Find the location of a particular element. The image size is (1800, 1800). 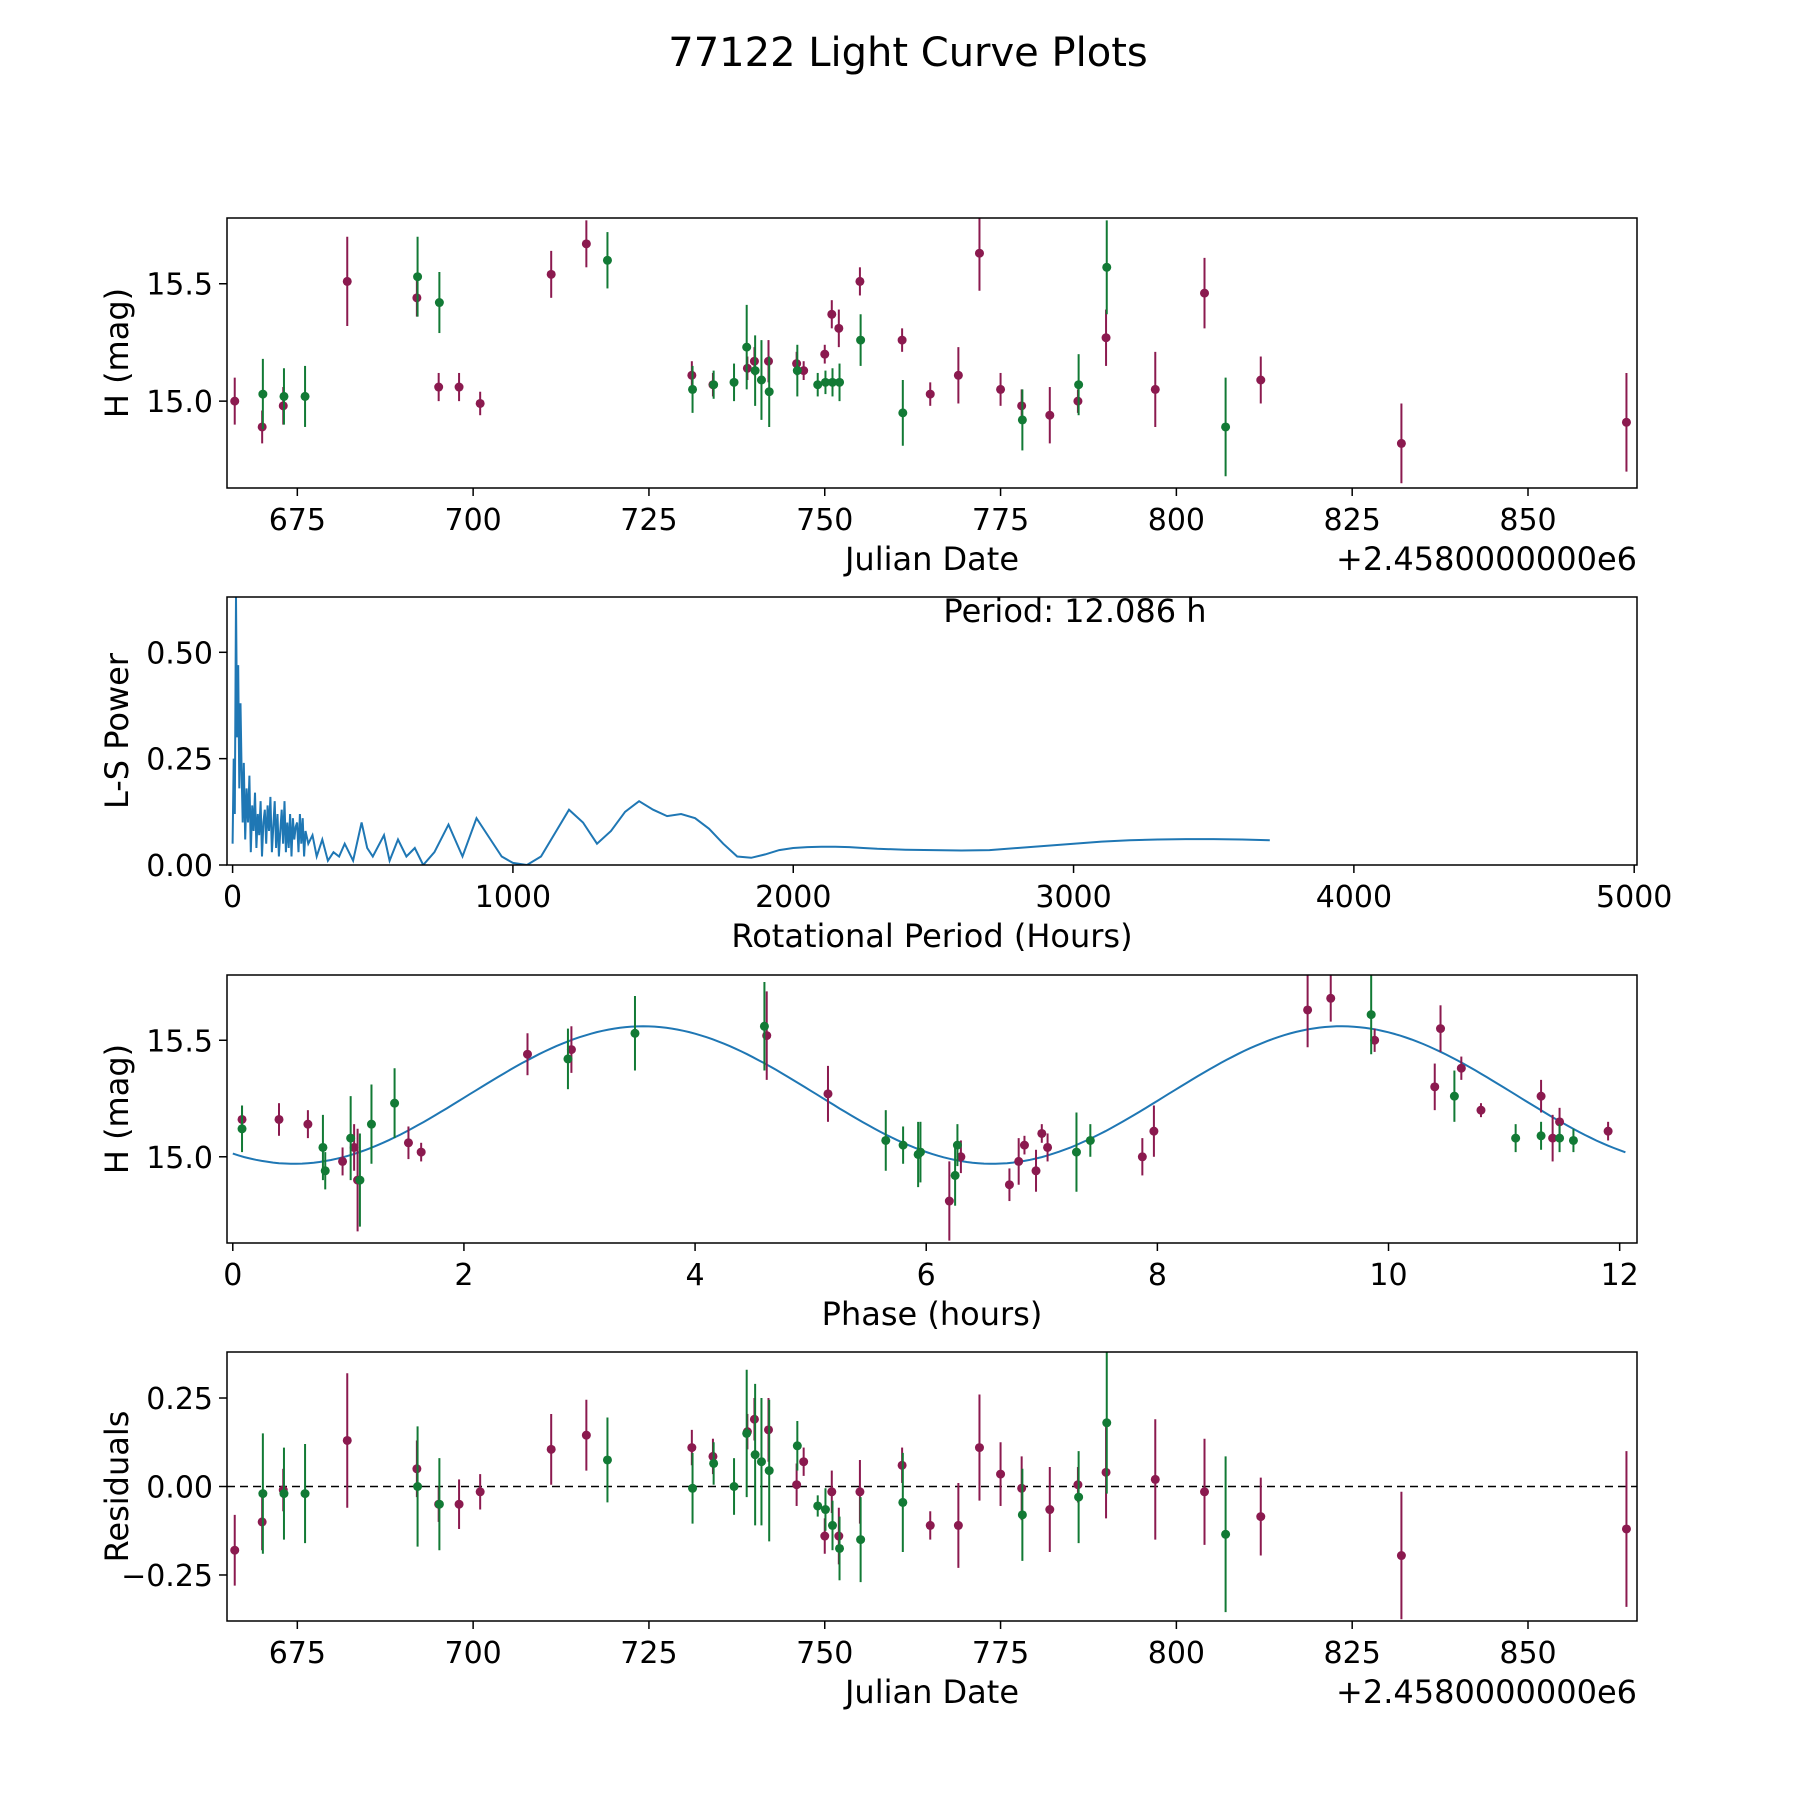

x-tick-label: 775 is located at coordinates (1000, 520).